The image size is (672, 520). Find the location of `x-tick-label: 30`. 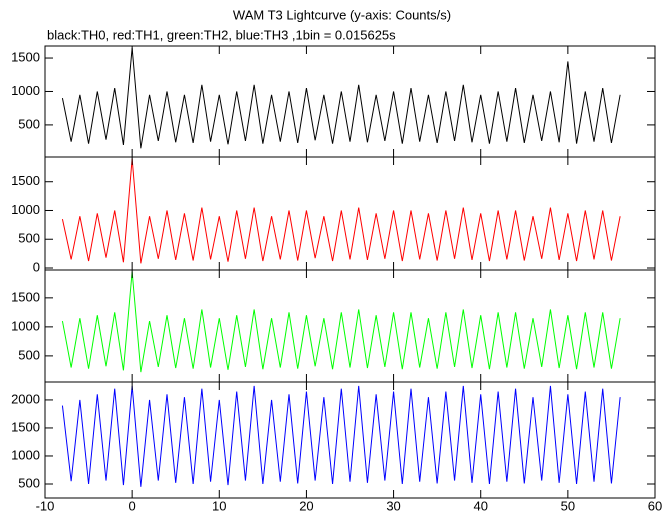

x-tick-label: 30 is located at coordinates (393, 505).